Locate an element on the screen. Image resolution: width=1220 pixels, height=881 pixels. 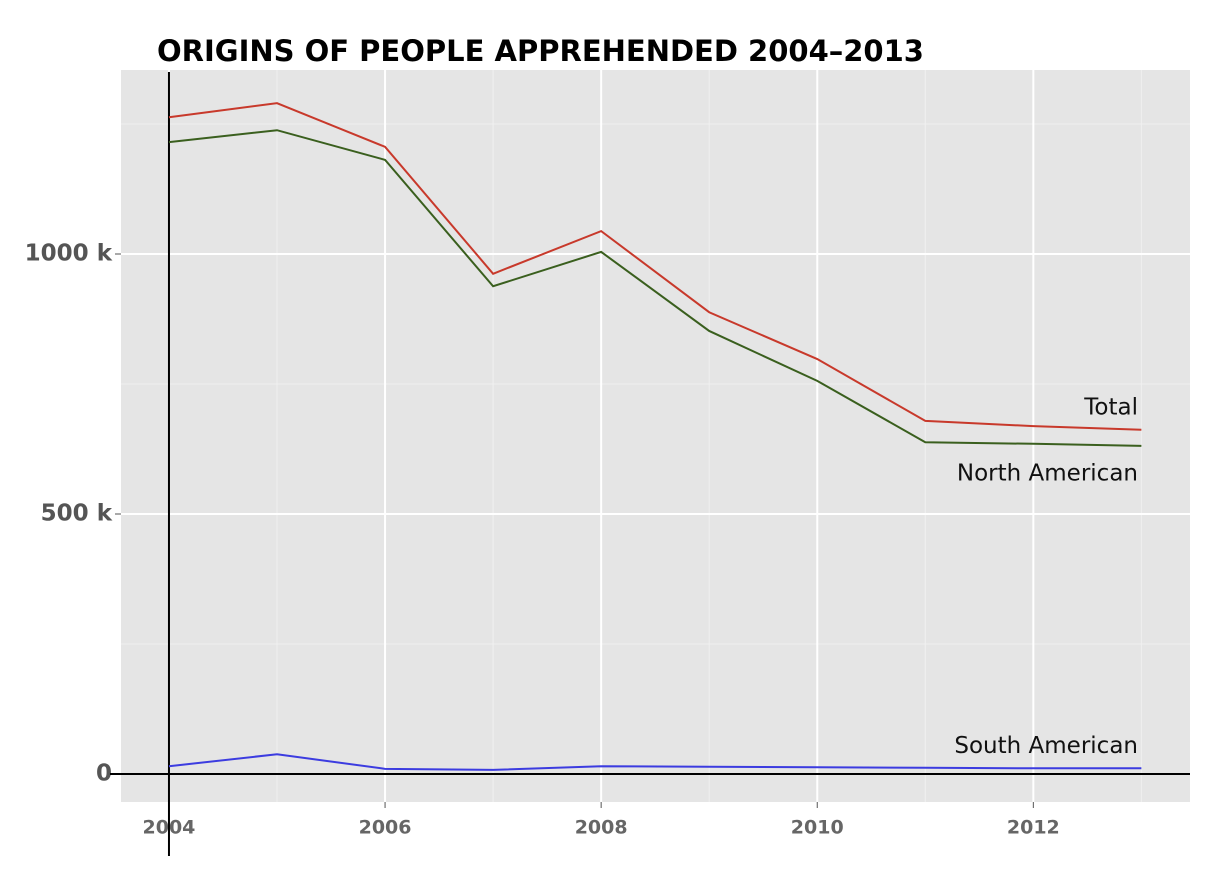
y-tick-label: 500 k is located at coordinates (77, 514).